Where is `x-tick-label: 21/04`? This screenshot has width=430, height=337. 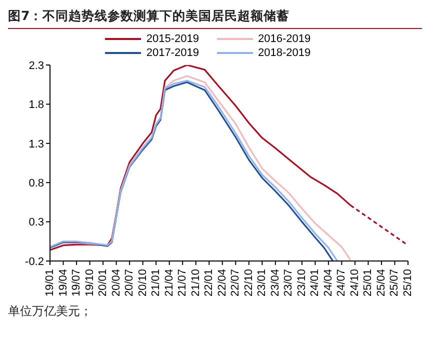 x-tick-label: 21/04 is located at coordinates (169, 283).